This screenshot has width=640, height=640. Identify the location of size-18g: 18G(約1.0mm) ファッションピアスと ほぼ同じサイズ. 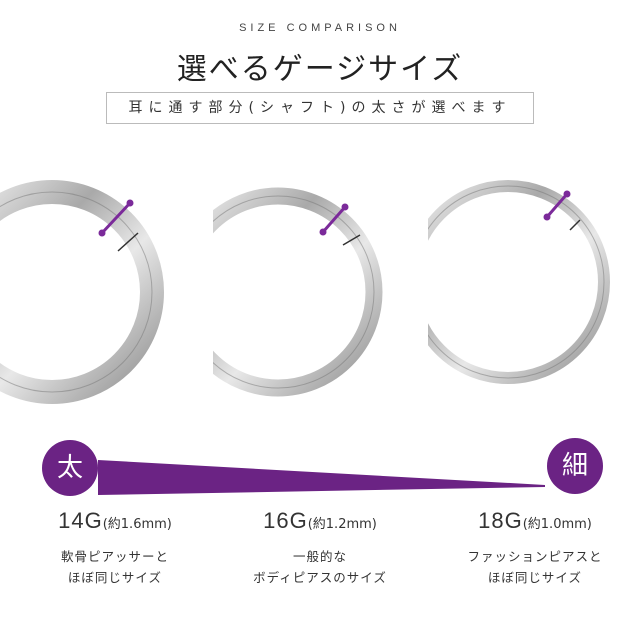
(532, 548).